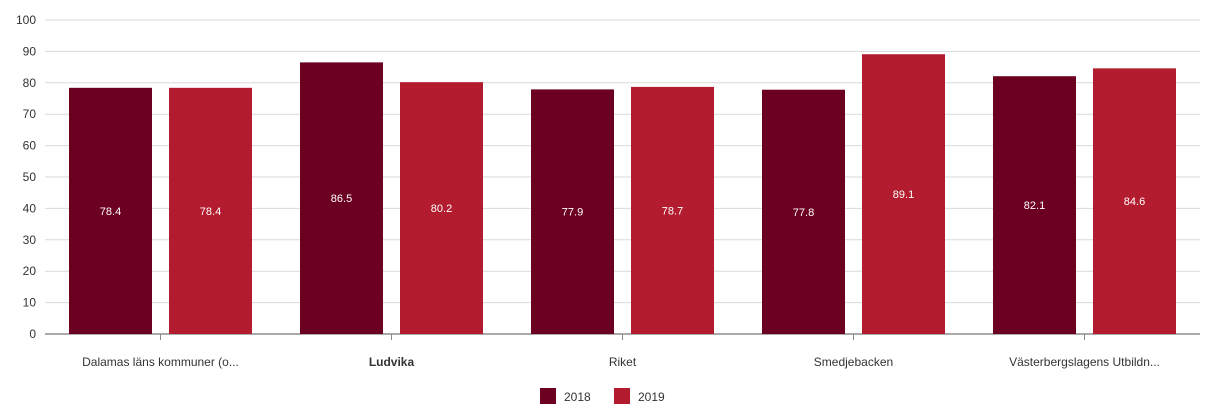 The width and height of the screenshot is (1206, 407). I want to click on data-label: 77.9, so click(572, 213).